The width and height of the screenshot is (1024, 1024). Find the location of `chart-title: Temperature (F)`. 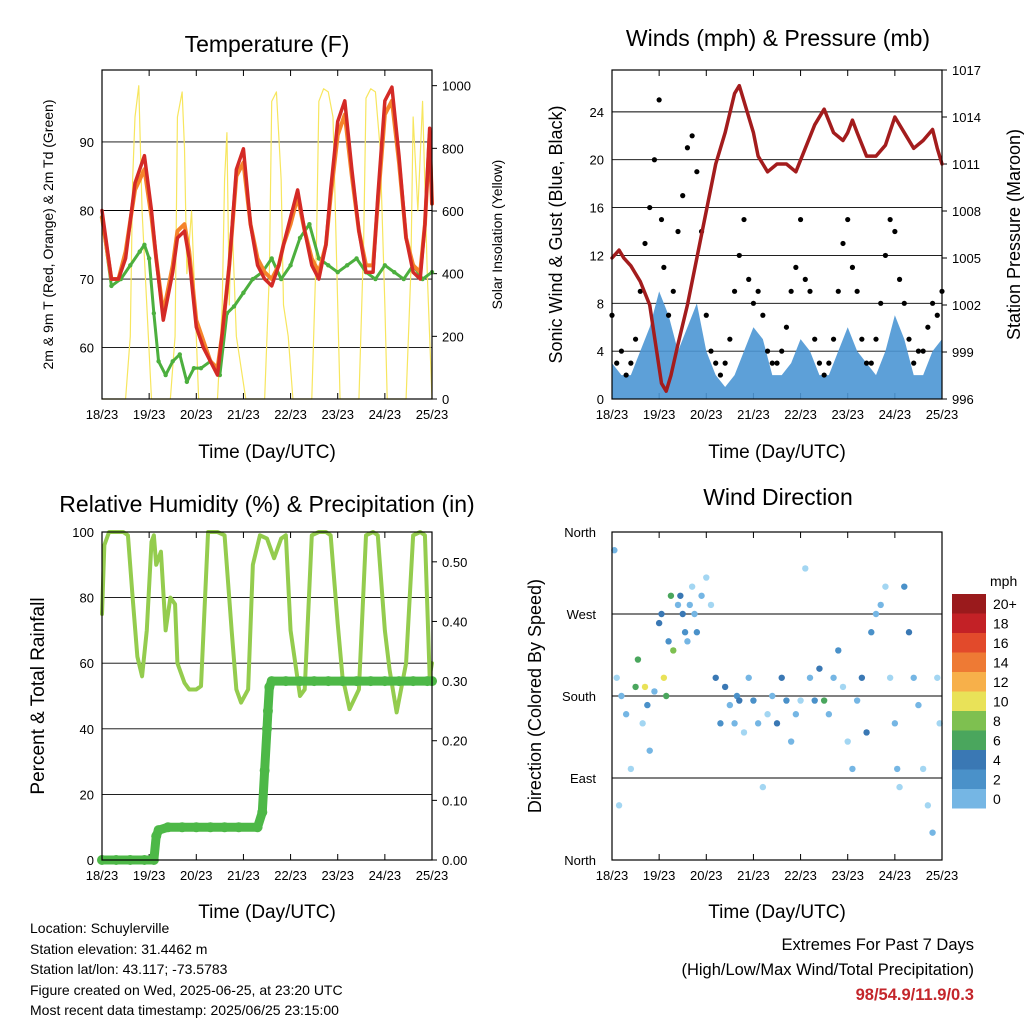

chart-title: Temperature (F) is located at coordinates (267, 44).